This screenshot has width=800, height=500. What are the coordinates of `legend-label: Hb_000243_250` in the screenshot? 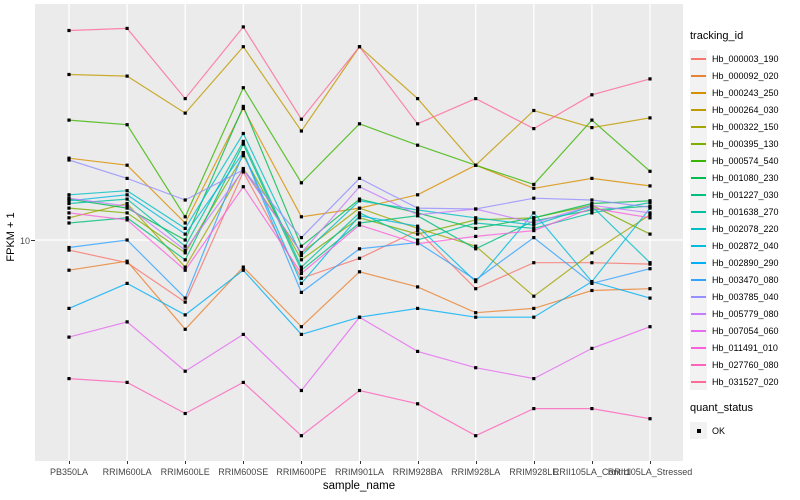 It's located at (745, 92).